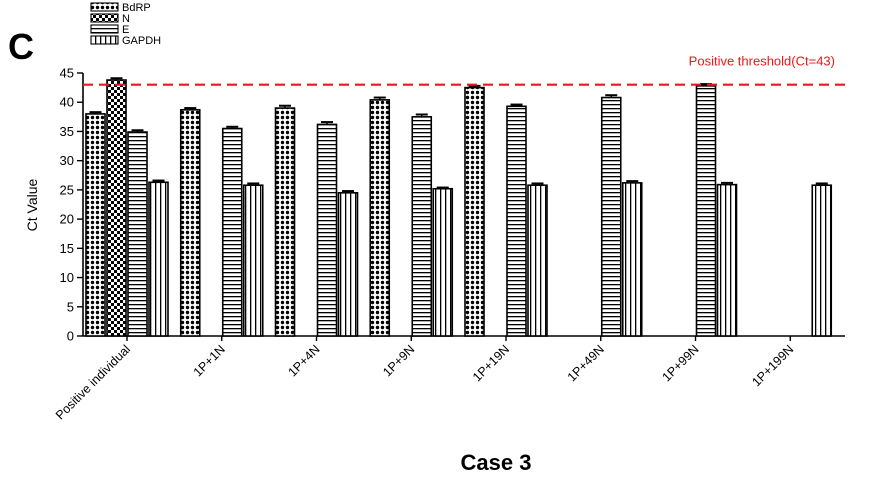  Describe the element at coordinates (104, 40) in the screenshot. I see `legend-swatch-gapdh` at that location.